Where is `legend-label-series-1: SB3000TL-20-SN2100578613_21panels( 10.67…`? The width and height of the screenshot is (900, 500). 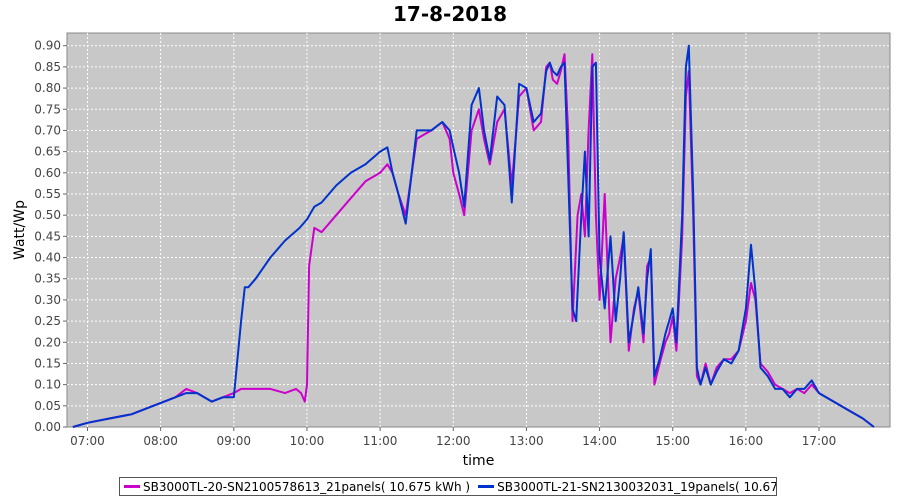
legend-label-series-1: SB3000TL-20-SN2100578613_21panels( 10.67… is located at coordinates (307, 486).